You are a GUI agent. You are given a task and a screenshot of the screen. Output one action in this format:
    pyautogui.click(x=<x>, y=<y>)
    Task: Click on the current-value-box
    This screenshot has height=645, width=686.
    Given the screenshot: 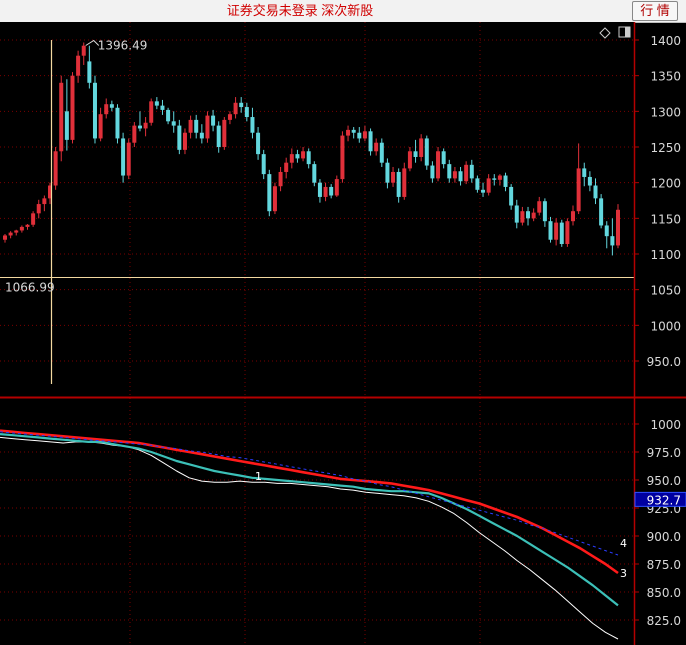 What is the action you would take?
    pyautogui.click(x=660, y=499)
    